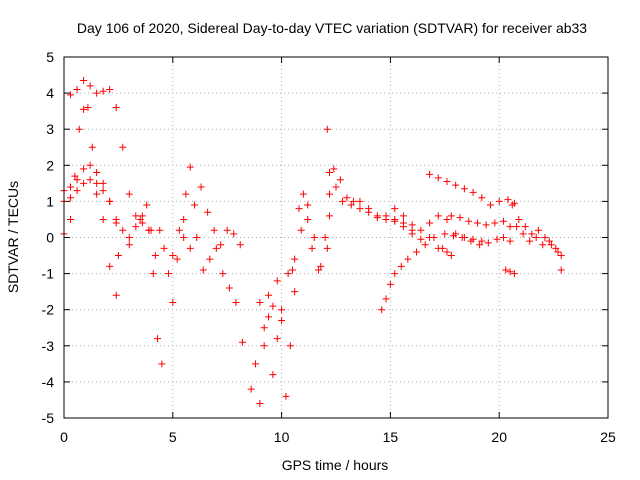 This screenshot has height=480, width=640. What do you see at coordinates (206, 211) in the screenshot?
I see `series-arc-g` at bounding box center [206, 211].